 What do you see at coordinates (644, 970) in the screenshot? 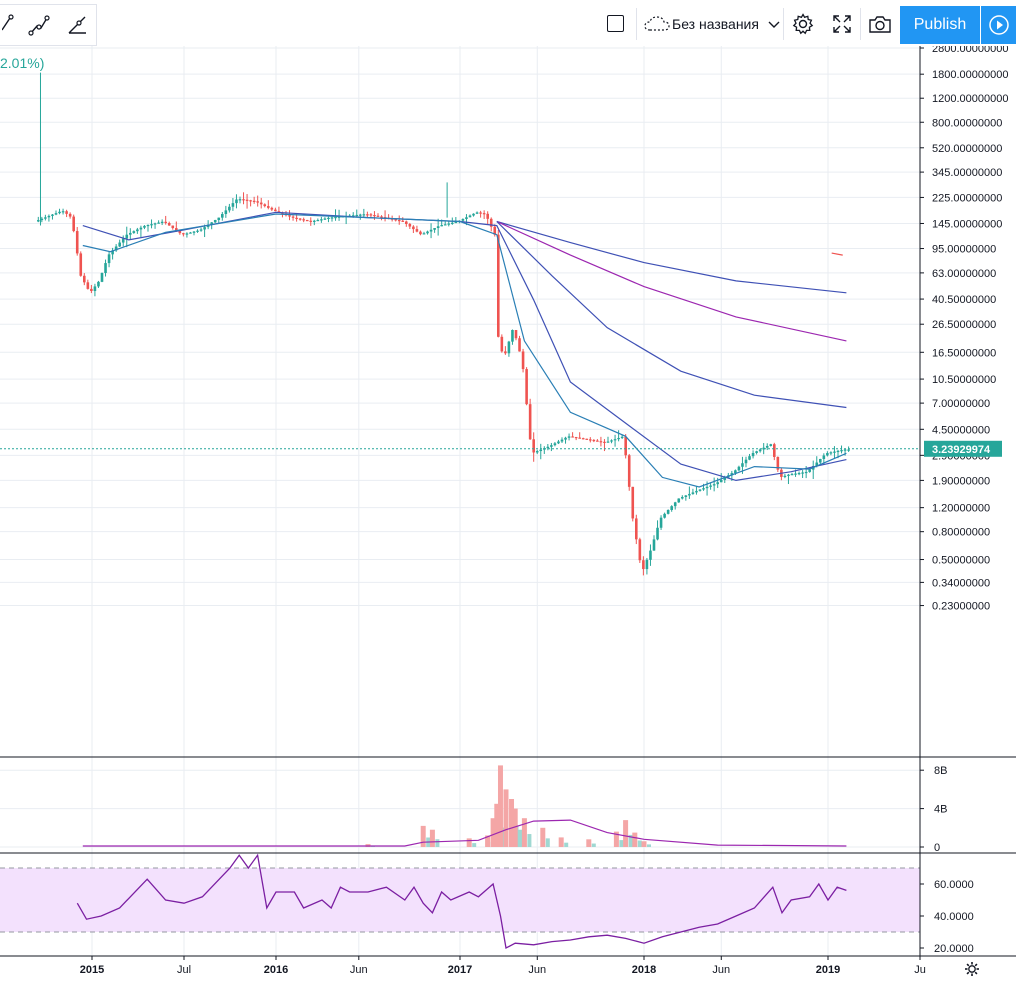
I see `time-tick-label: 2018` at bounding box center [644, 970].